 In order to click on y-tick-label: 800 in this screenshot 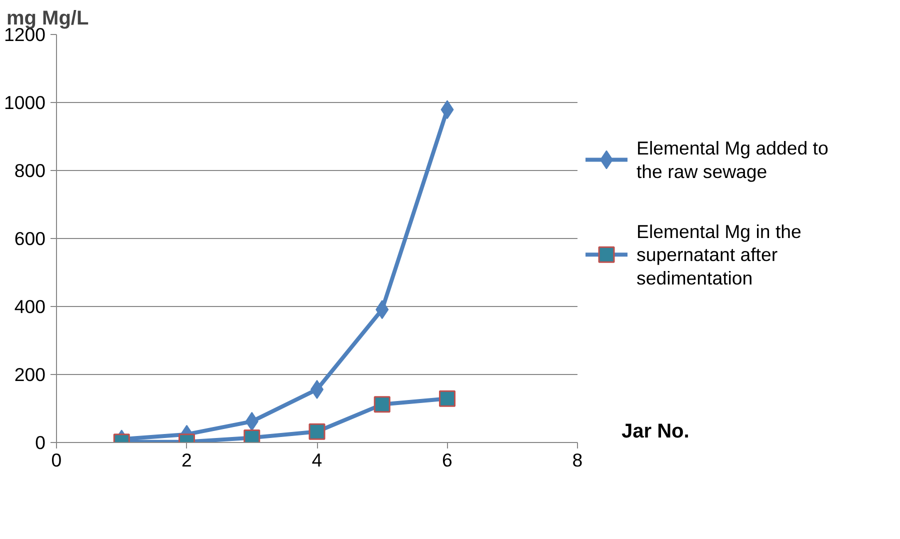, I will do `click(30, 170)`.